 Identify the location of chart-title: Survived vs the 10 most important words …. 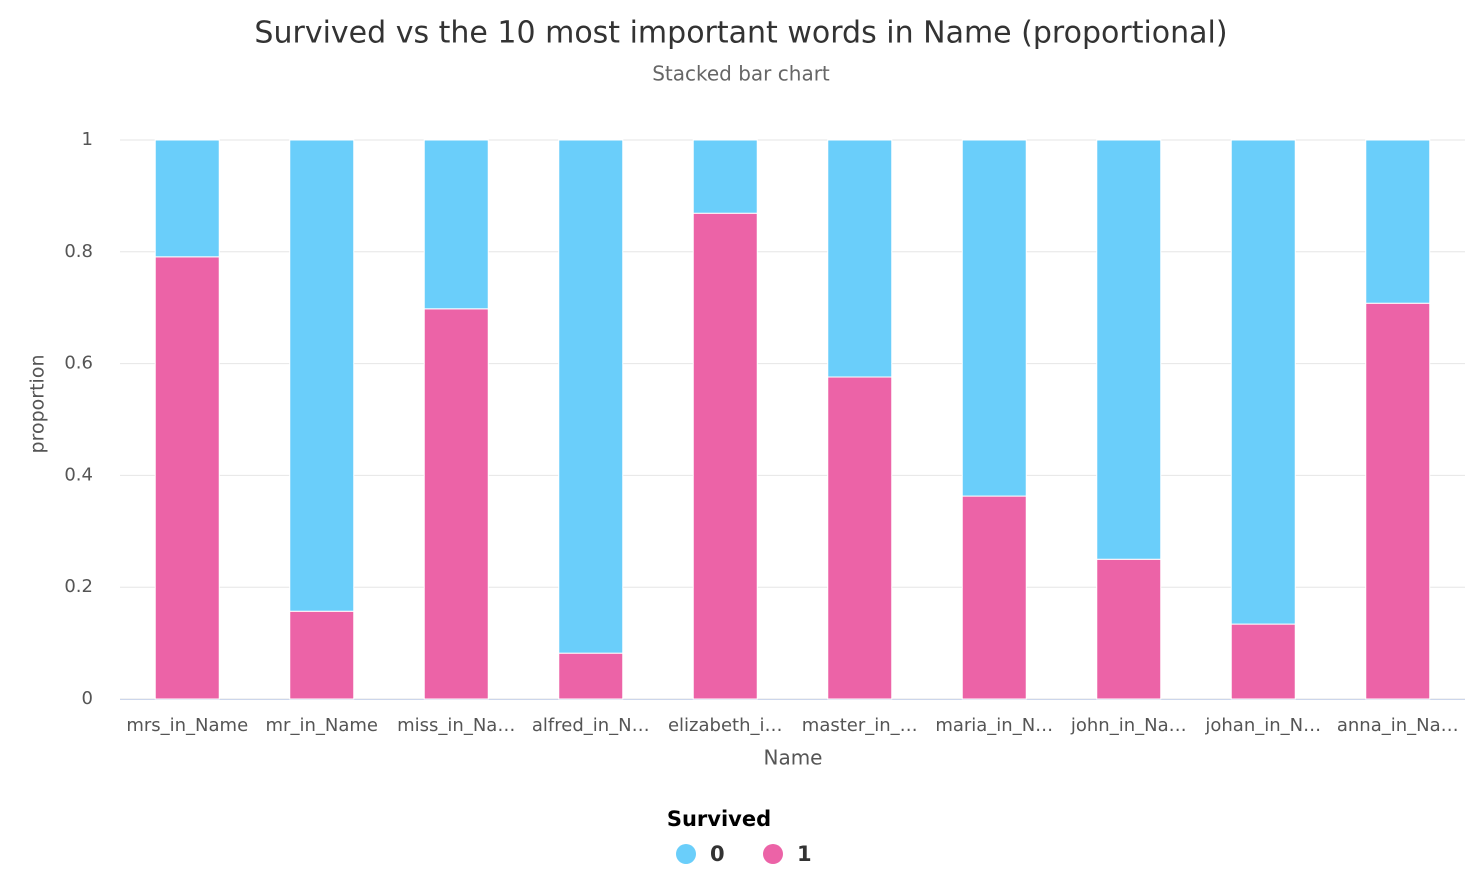
(740, 33).